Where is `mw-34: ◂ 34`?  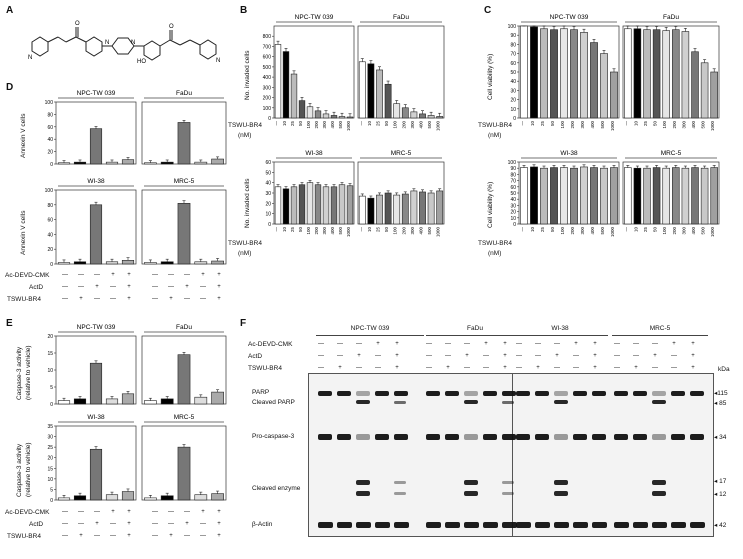 mw-34: ◂ 34 is located at coordinates (720, 437).